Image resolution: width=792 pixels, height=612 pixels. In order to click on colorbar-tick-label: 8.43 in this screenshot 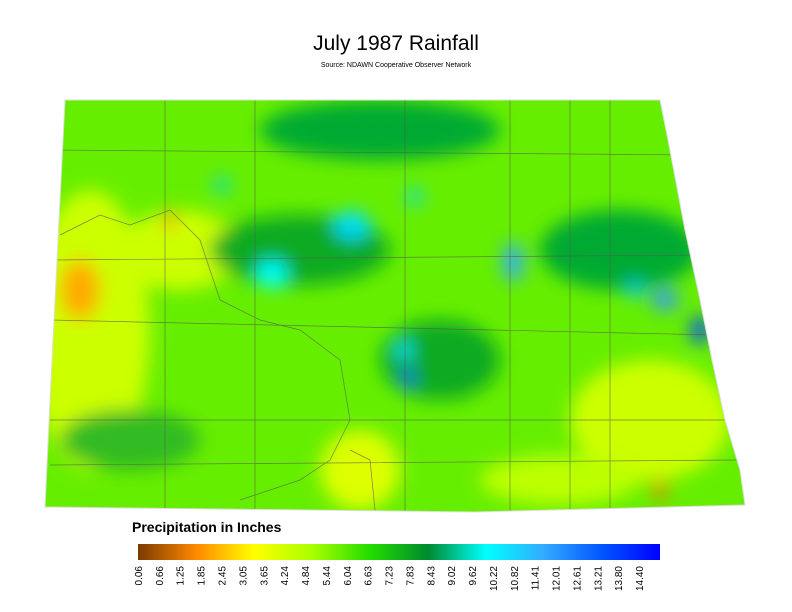, I will do `click(431, 576)`.